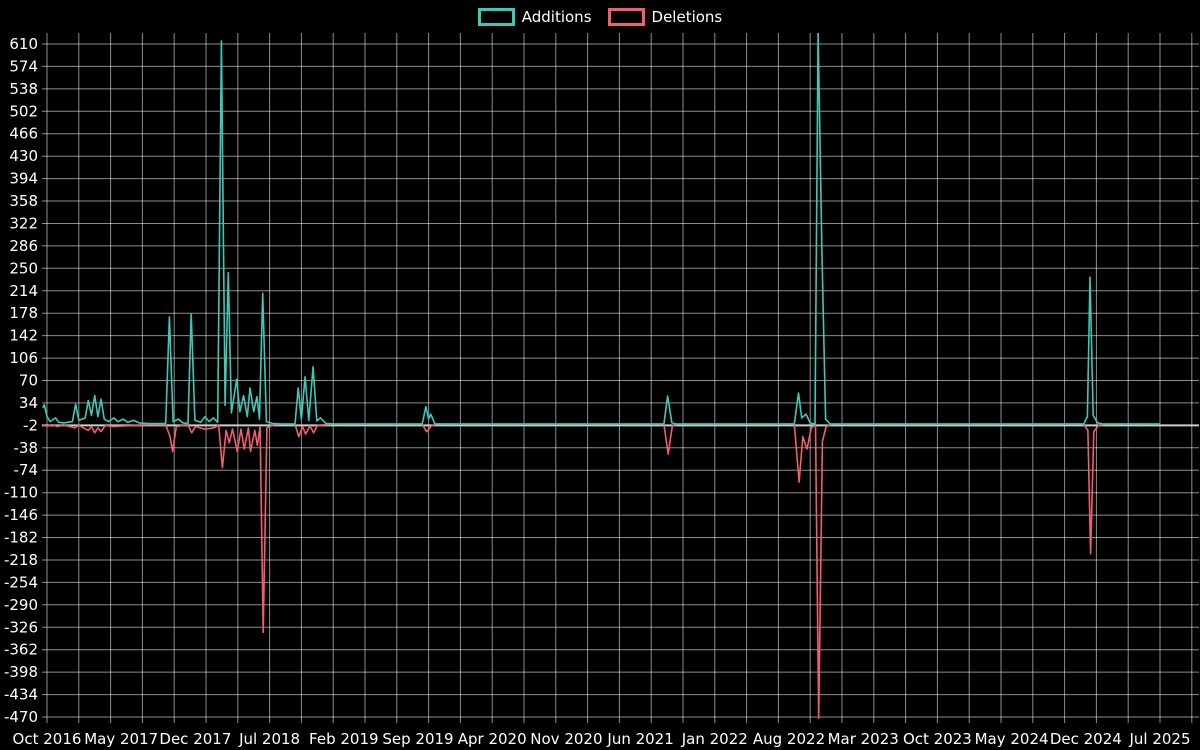 The height and width of the screenshot is (750, 1200). What do you see at coordinates (1159, 739) in the screenshot?
I see `x-tick-label: Jul 2025` at bounding box center [1159, 739].